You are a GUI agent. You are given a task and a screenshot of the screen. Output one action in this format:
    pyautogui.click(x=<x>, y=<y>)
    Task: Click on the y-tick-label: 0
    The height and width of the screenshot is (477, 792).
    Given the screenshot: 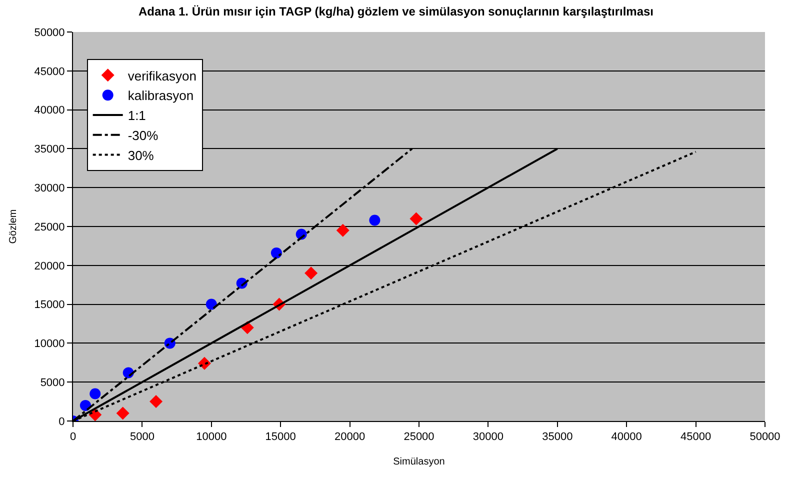 What is the action you would take?
    pyautogui.click(x=61, y=422)
    